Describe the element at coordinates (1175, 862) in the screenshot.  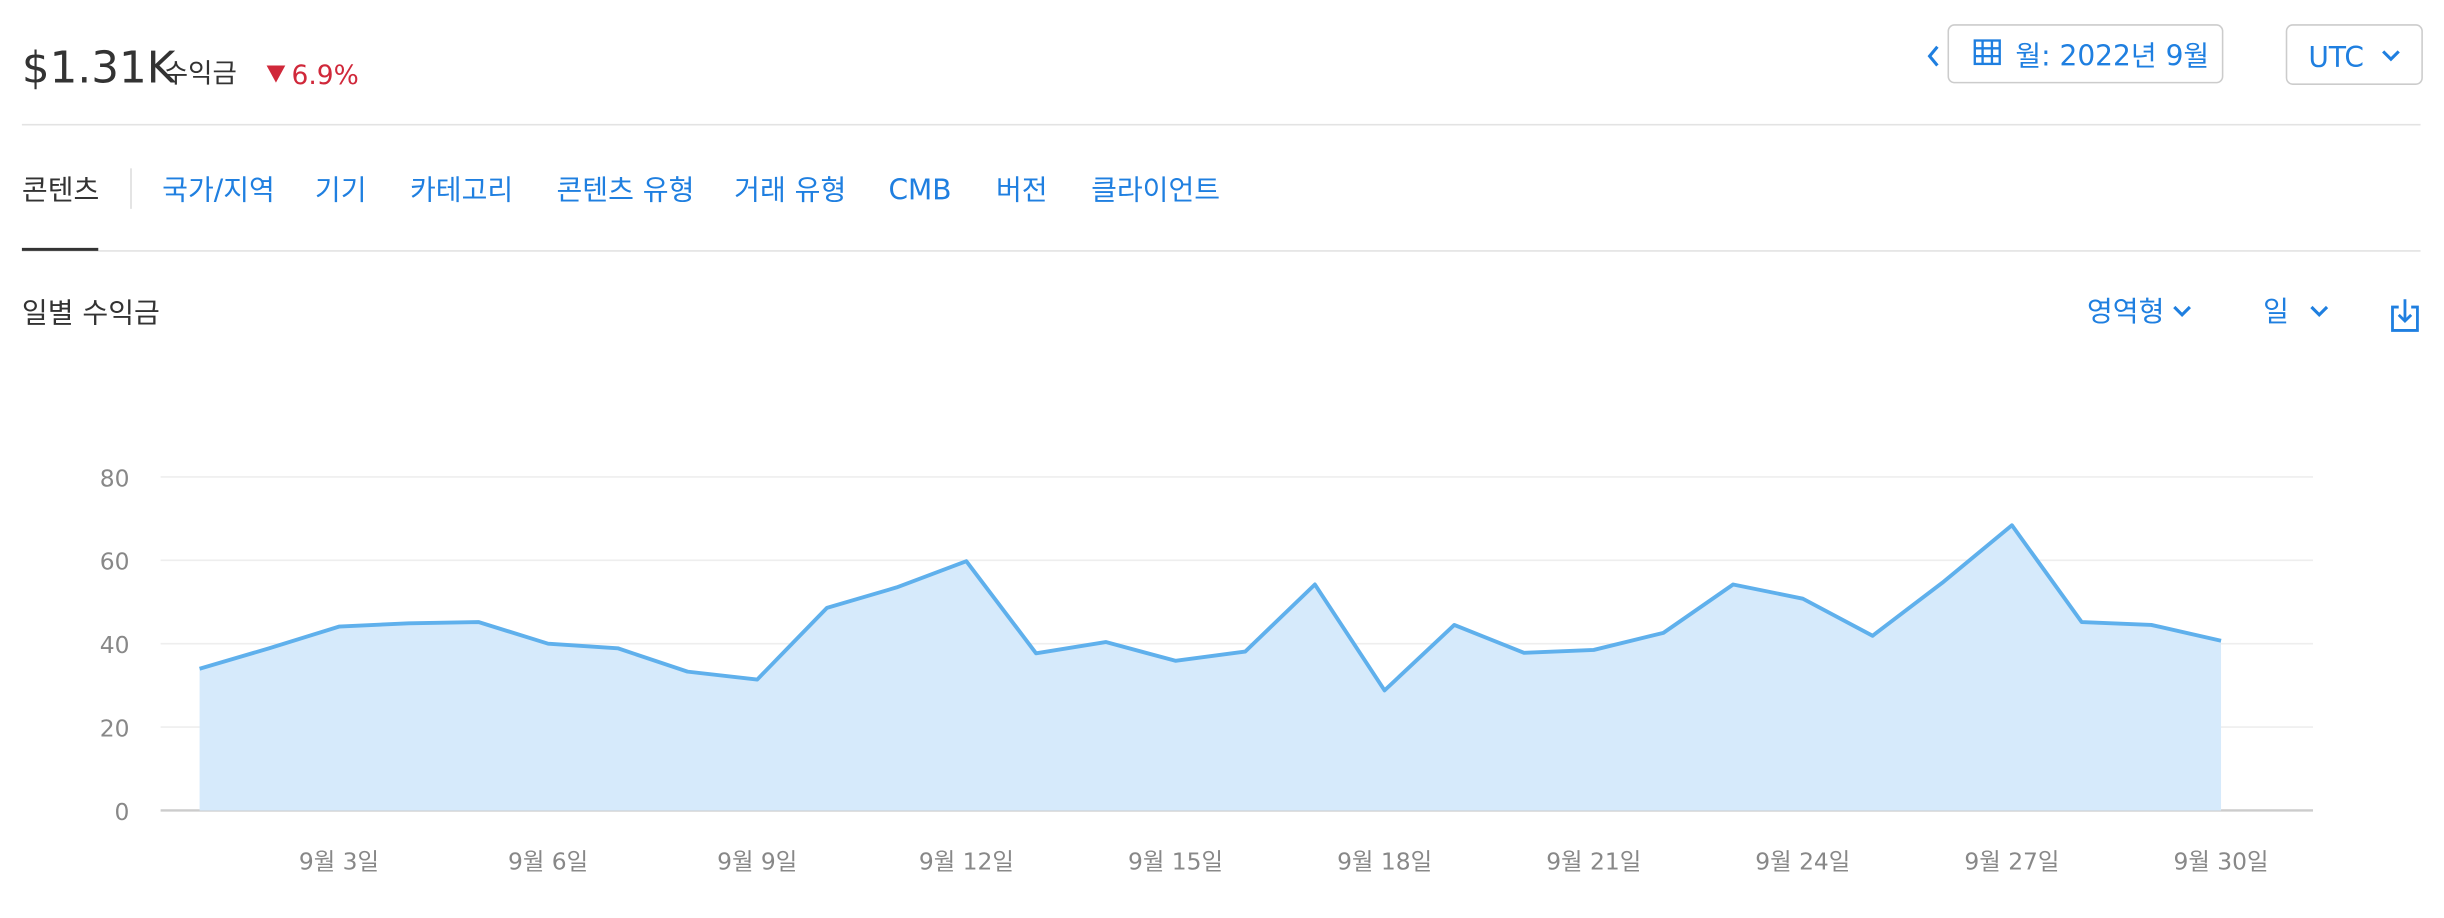
I see `x-tick-label: 9월 15일` at that location.